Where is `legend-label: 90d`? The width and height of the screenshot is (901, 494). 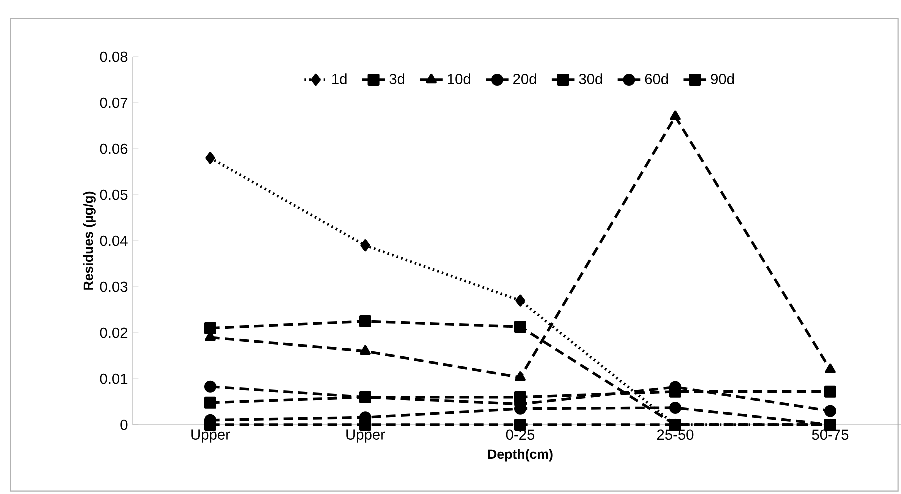
legend-label: 90d is located at coordinates (722, 79).